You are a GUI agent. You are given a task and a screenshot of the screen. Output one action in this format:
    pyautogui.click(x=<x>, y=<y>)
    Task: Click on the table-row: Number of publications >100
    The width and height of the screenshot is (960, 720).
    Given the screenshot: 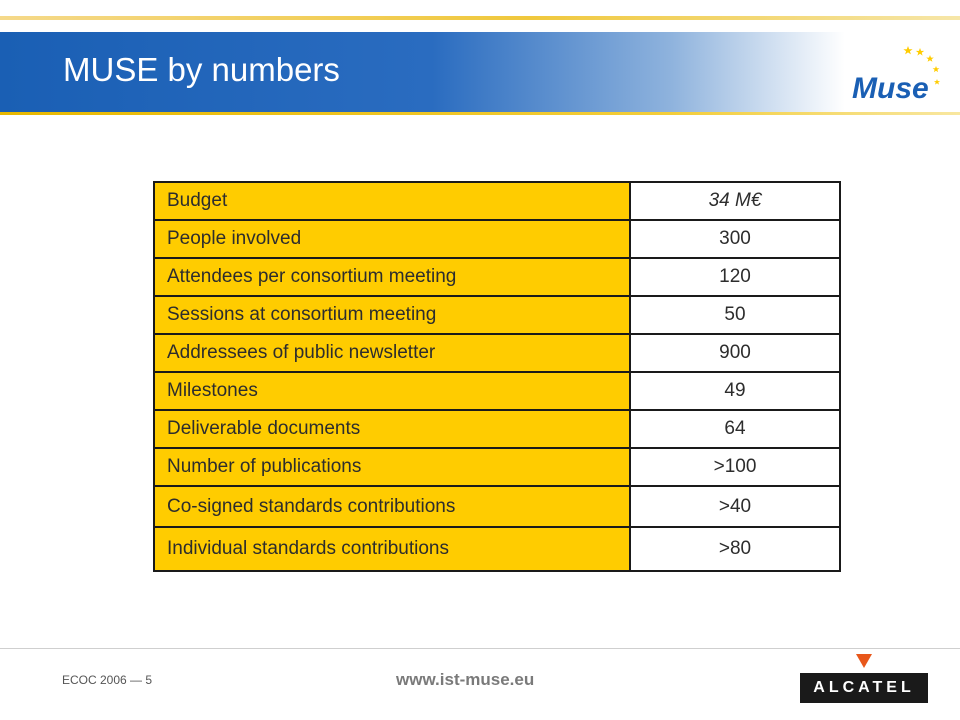 What is the action you would take?
    pyautogui.click(x=497, y=467)
    